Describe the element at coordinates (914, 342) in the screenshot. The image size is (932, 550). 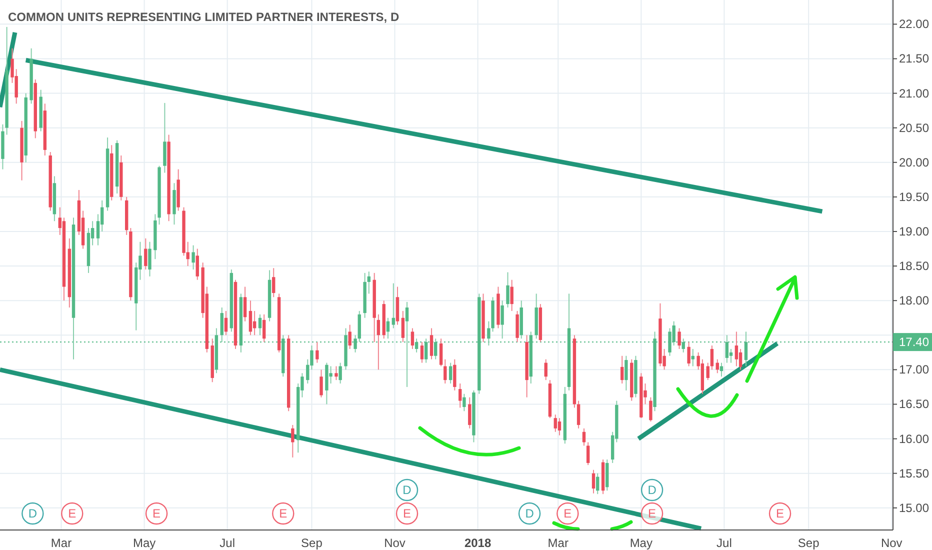
I see `ref-line-label: 17.40` at that location.